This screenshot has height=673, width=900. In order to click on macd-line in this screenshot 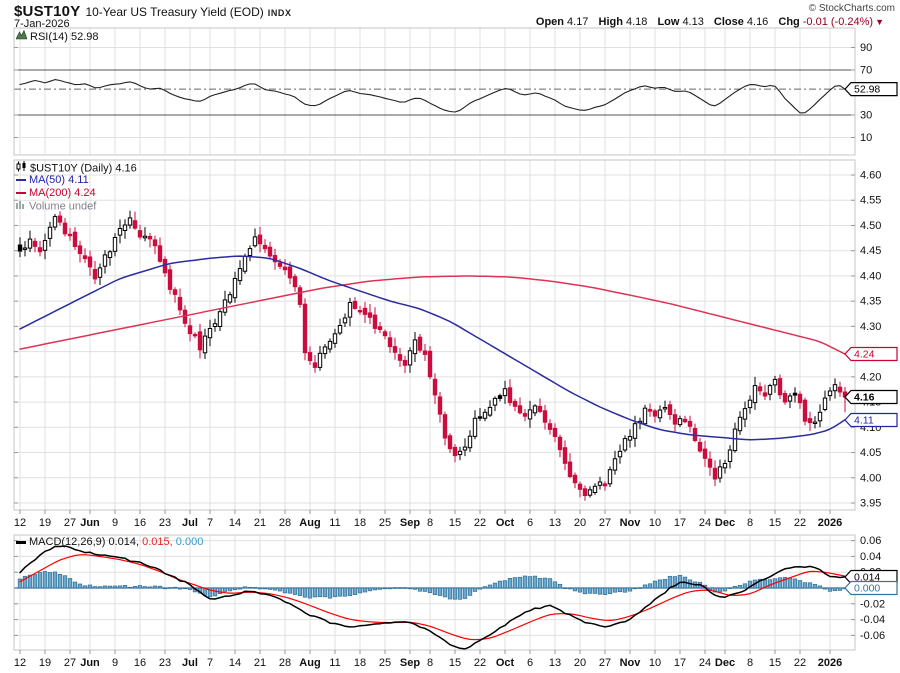, I will do `click(432, 597)`.